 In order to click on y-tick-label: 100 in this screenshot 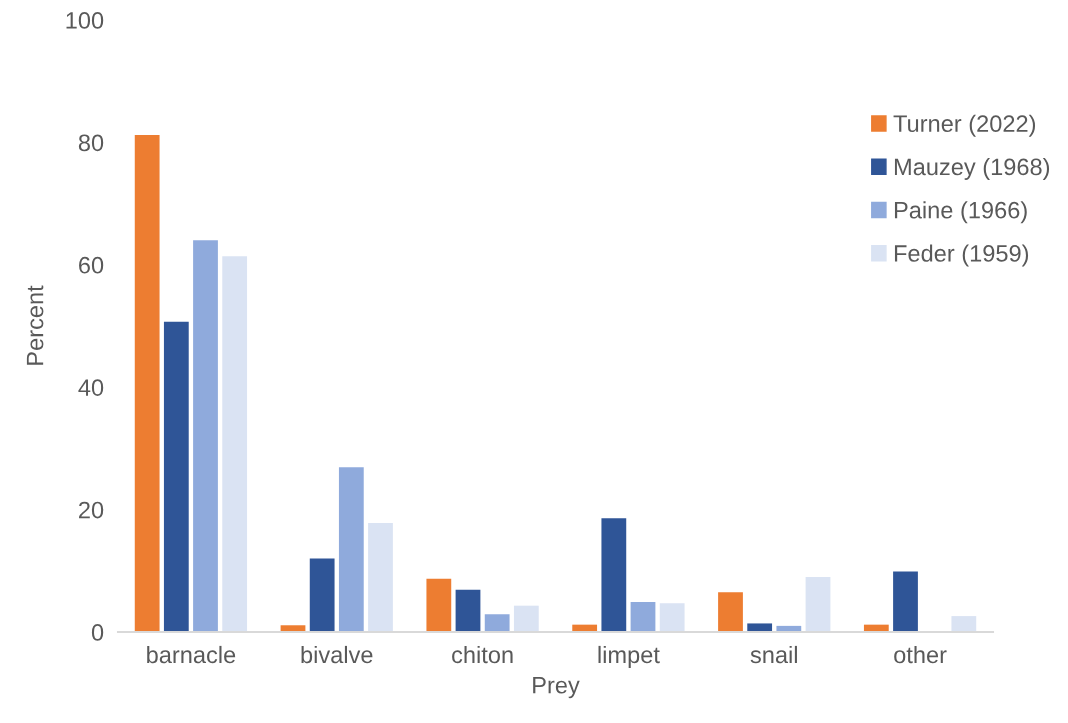, I will do `click(85, 20)`.